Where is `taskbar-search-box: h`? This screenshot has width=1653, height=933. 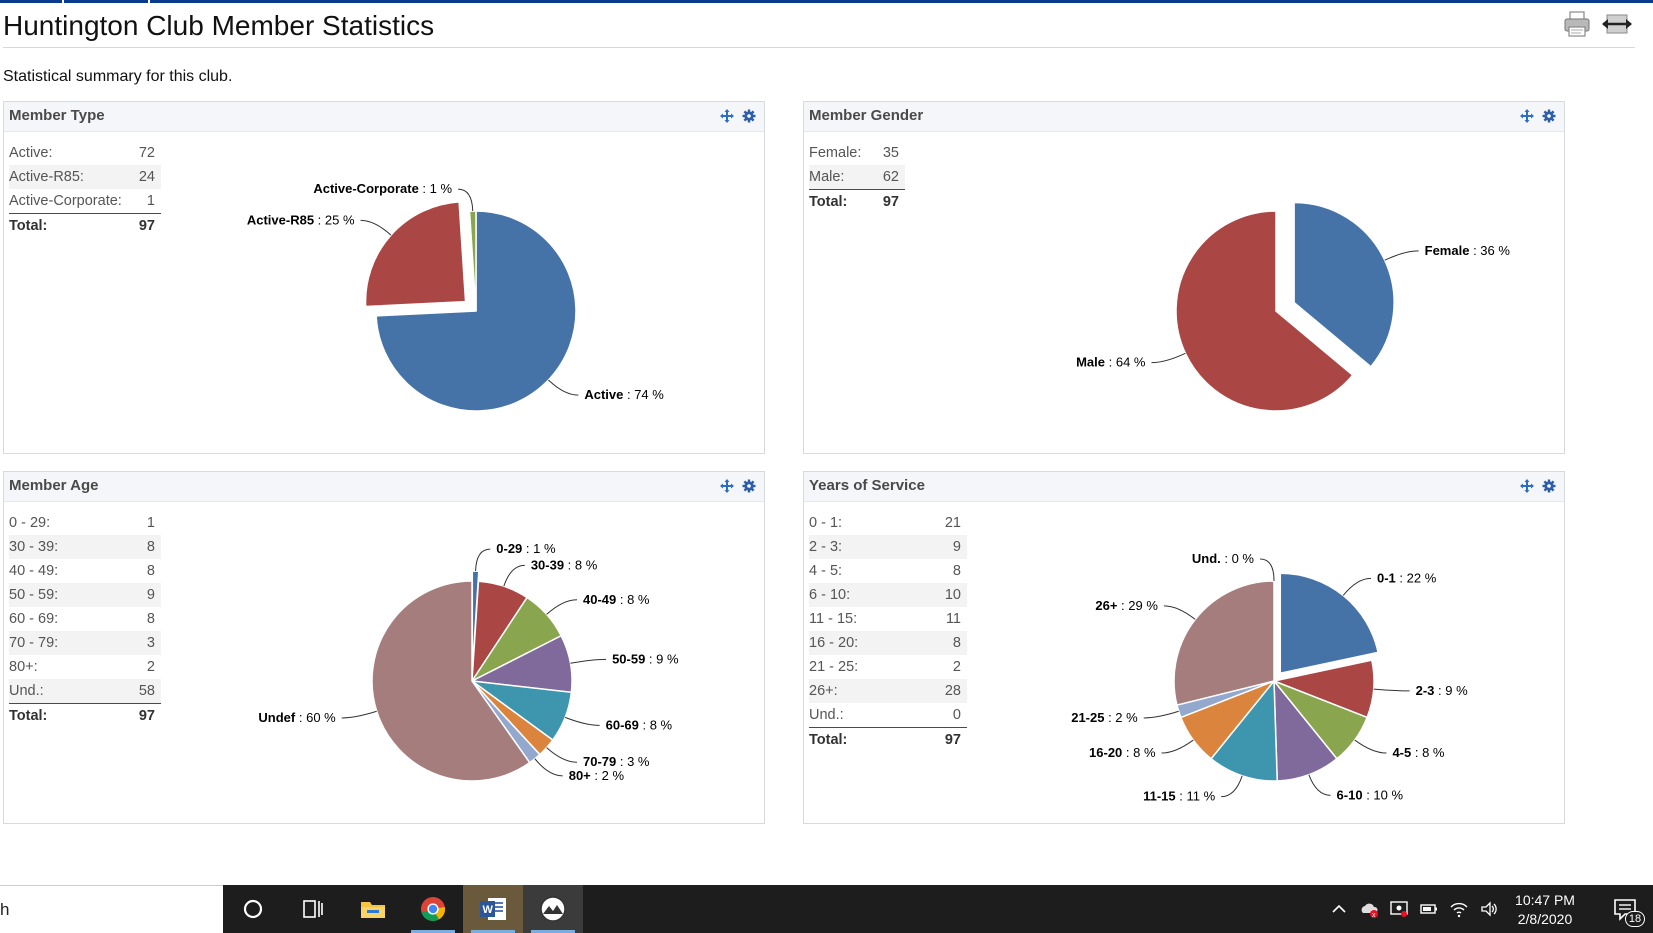
taskbar-search-box: h is located at coordinates (111, 909).